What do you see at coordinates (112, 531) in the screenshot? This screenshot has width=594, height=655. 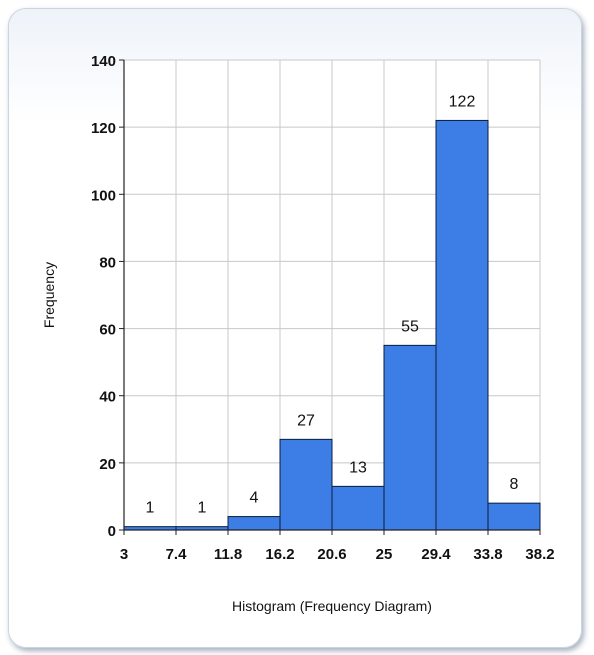 I see `y-tick-label: 0` at bounding box center [112, 531].